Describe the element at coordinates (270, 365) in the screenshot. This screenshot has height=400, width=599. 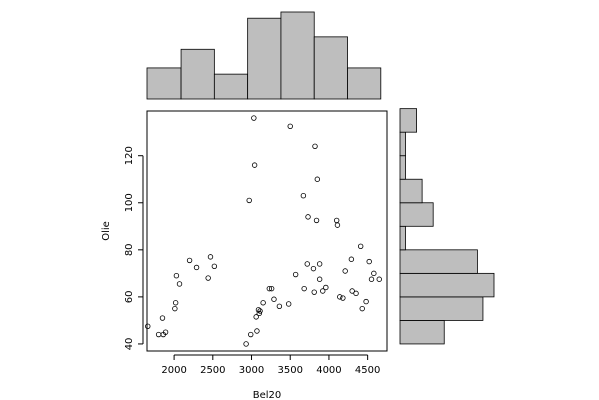
I see `x-axis: 2000 2500 3000 3500 4000 4500` at that location.